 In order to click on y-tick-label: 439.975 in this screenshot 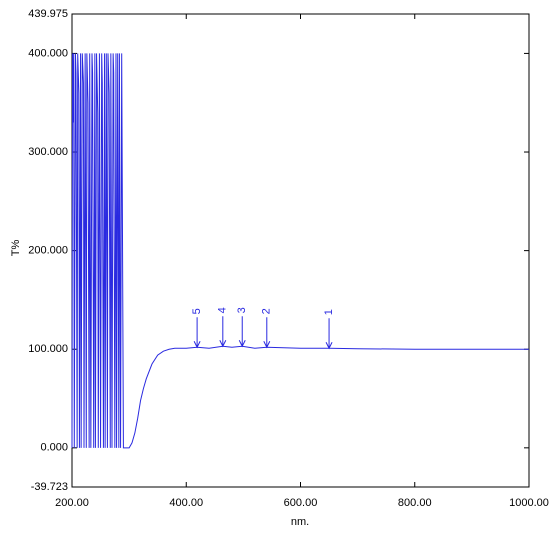, I will do `click(48, 14)`.